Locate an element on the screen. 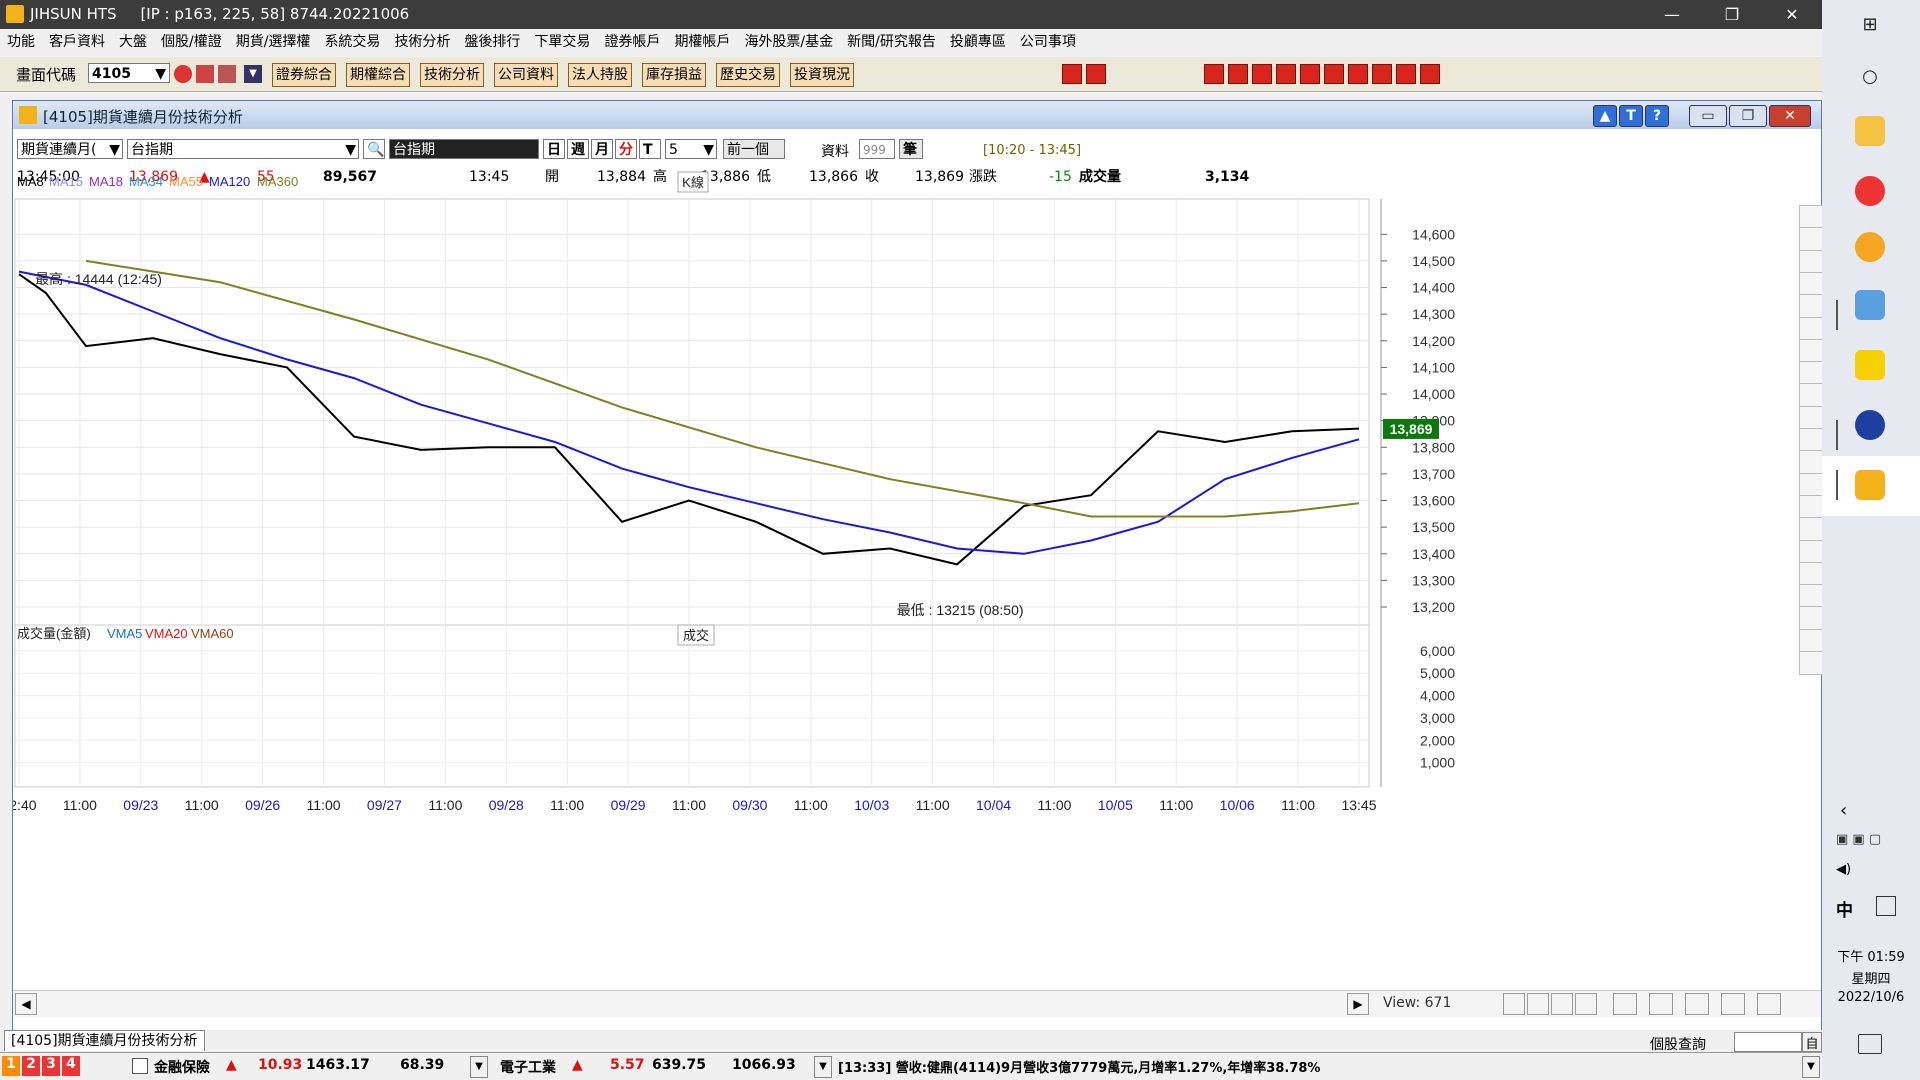 The width and height of the screenshot is (1920, 1080). next-icon is located at coordinates (1096, 74).